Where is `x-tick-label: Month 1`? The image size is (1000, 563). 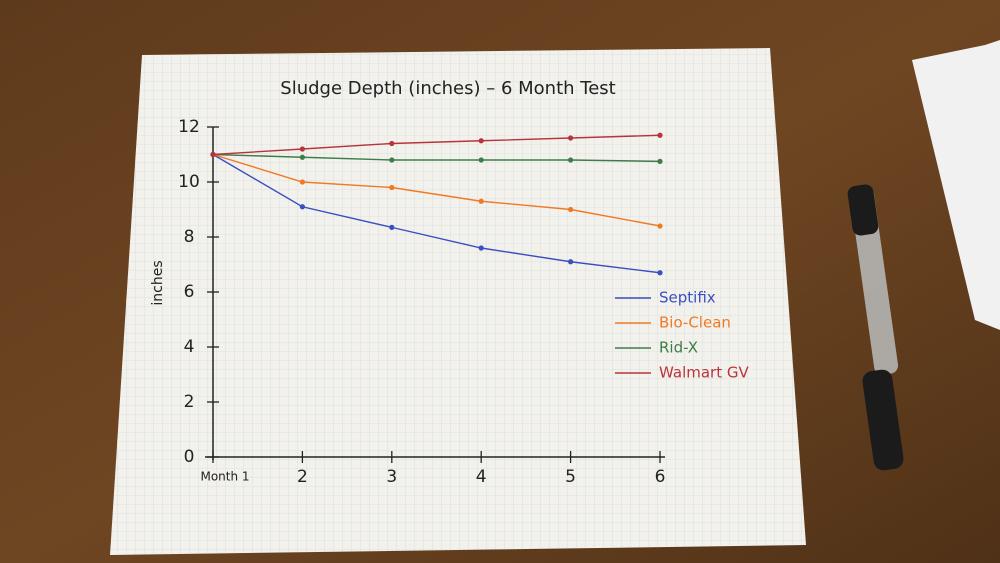
x-tick-label: Month 1 is located at coordinates (224, 477).